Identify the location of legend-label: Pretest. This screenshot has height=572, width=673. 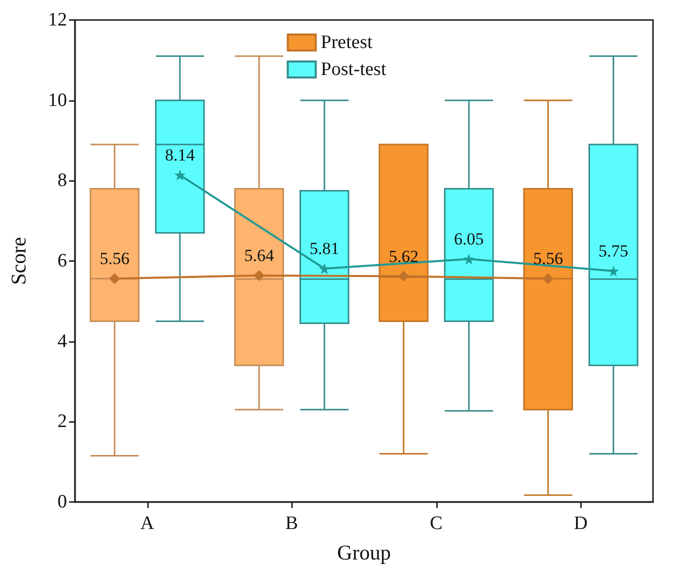
(347, 42).